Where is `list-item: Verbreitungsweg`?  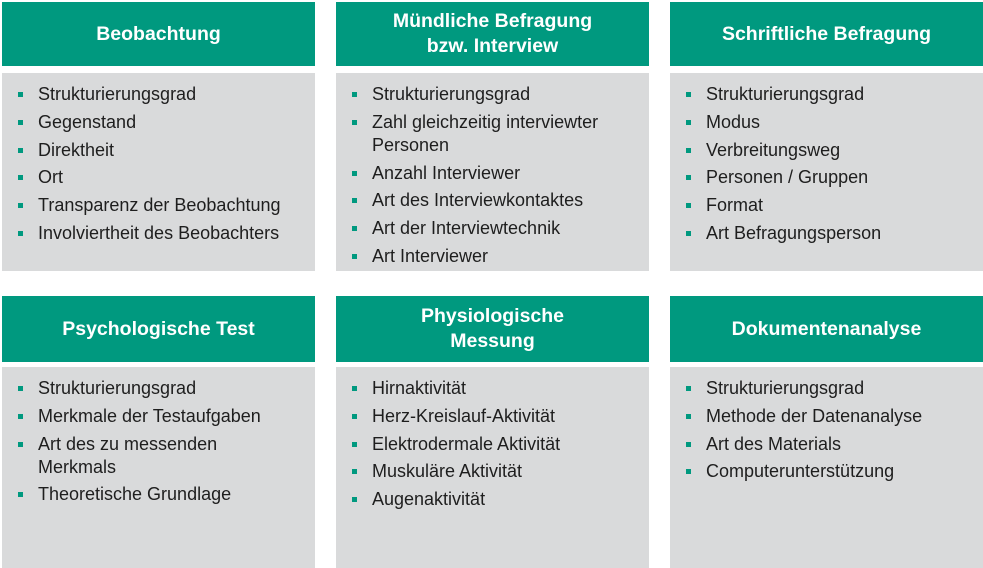 list-item: Verbreitungsweg is located at coordinates (827, 150).